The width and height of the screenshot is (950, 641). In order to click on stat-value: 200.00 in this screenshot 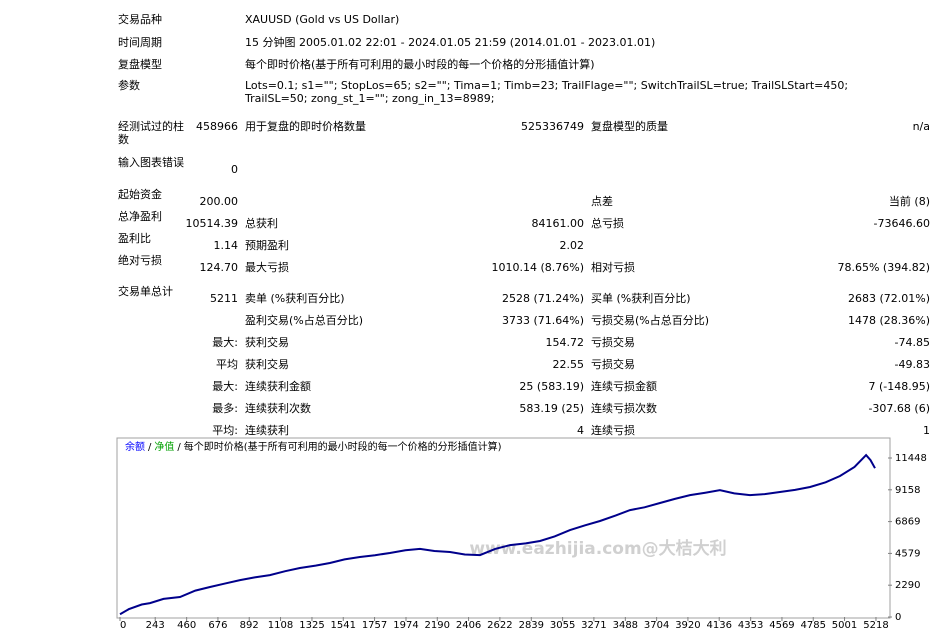, I will do `click(219, 201)`.